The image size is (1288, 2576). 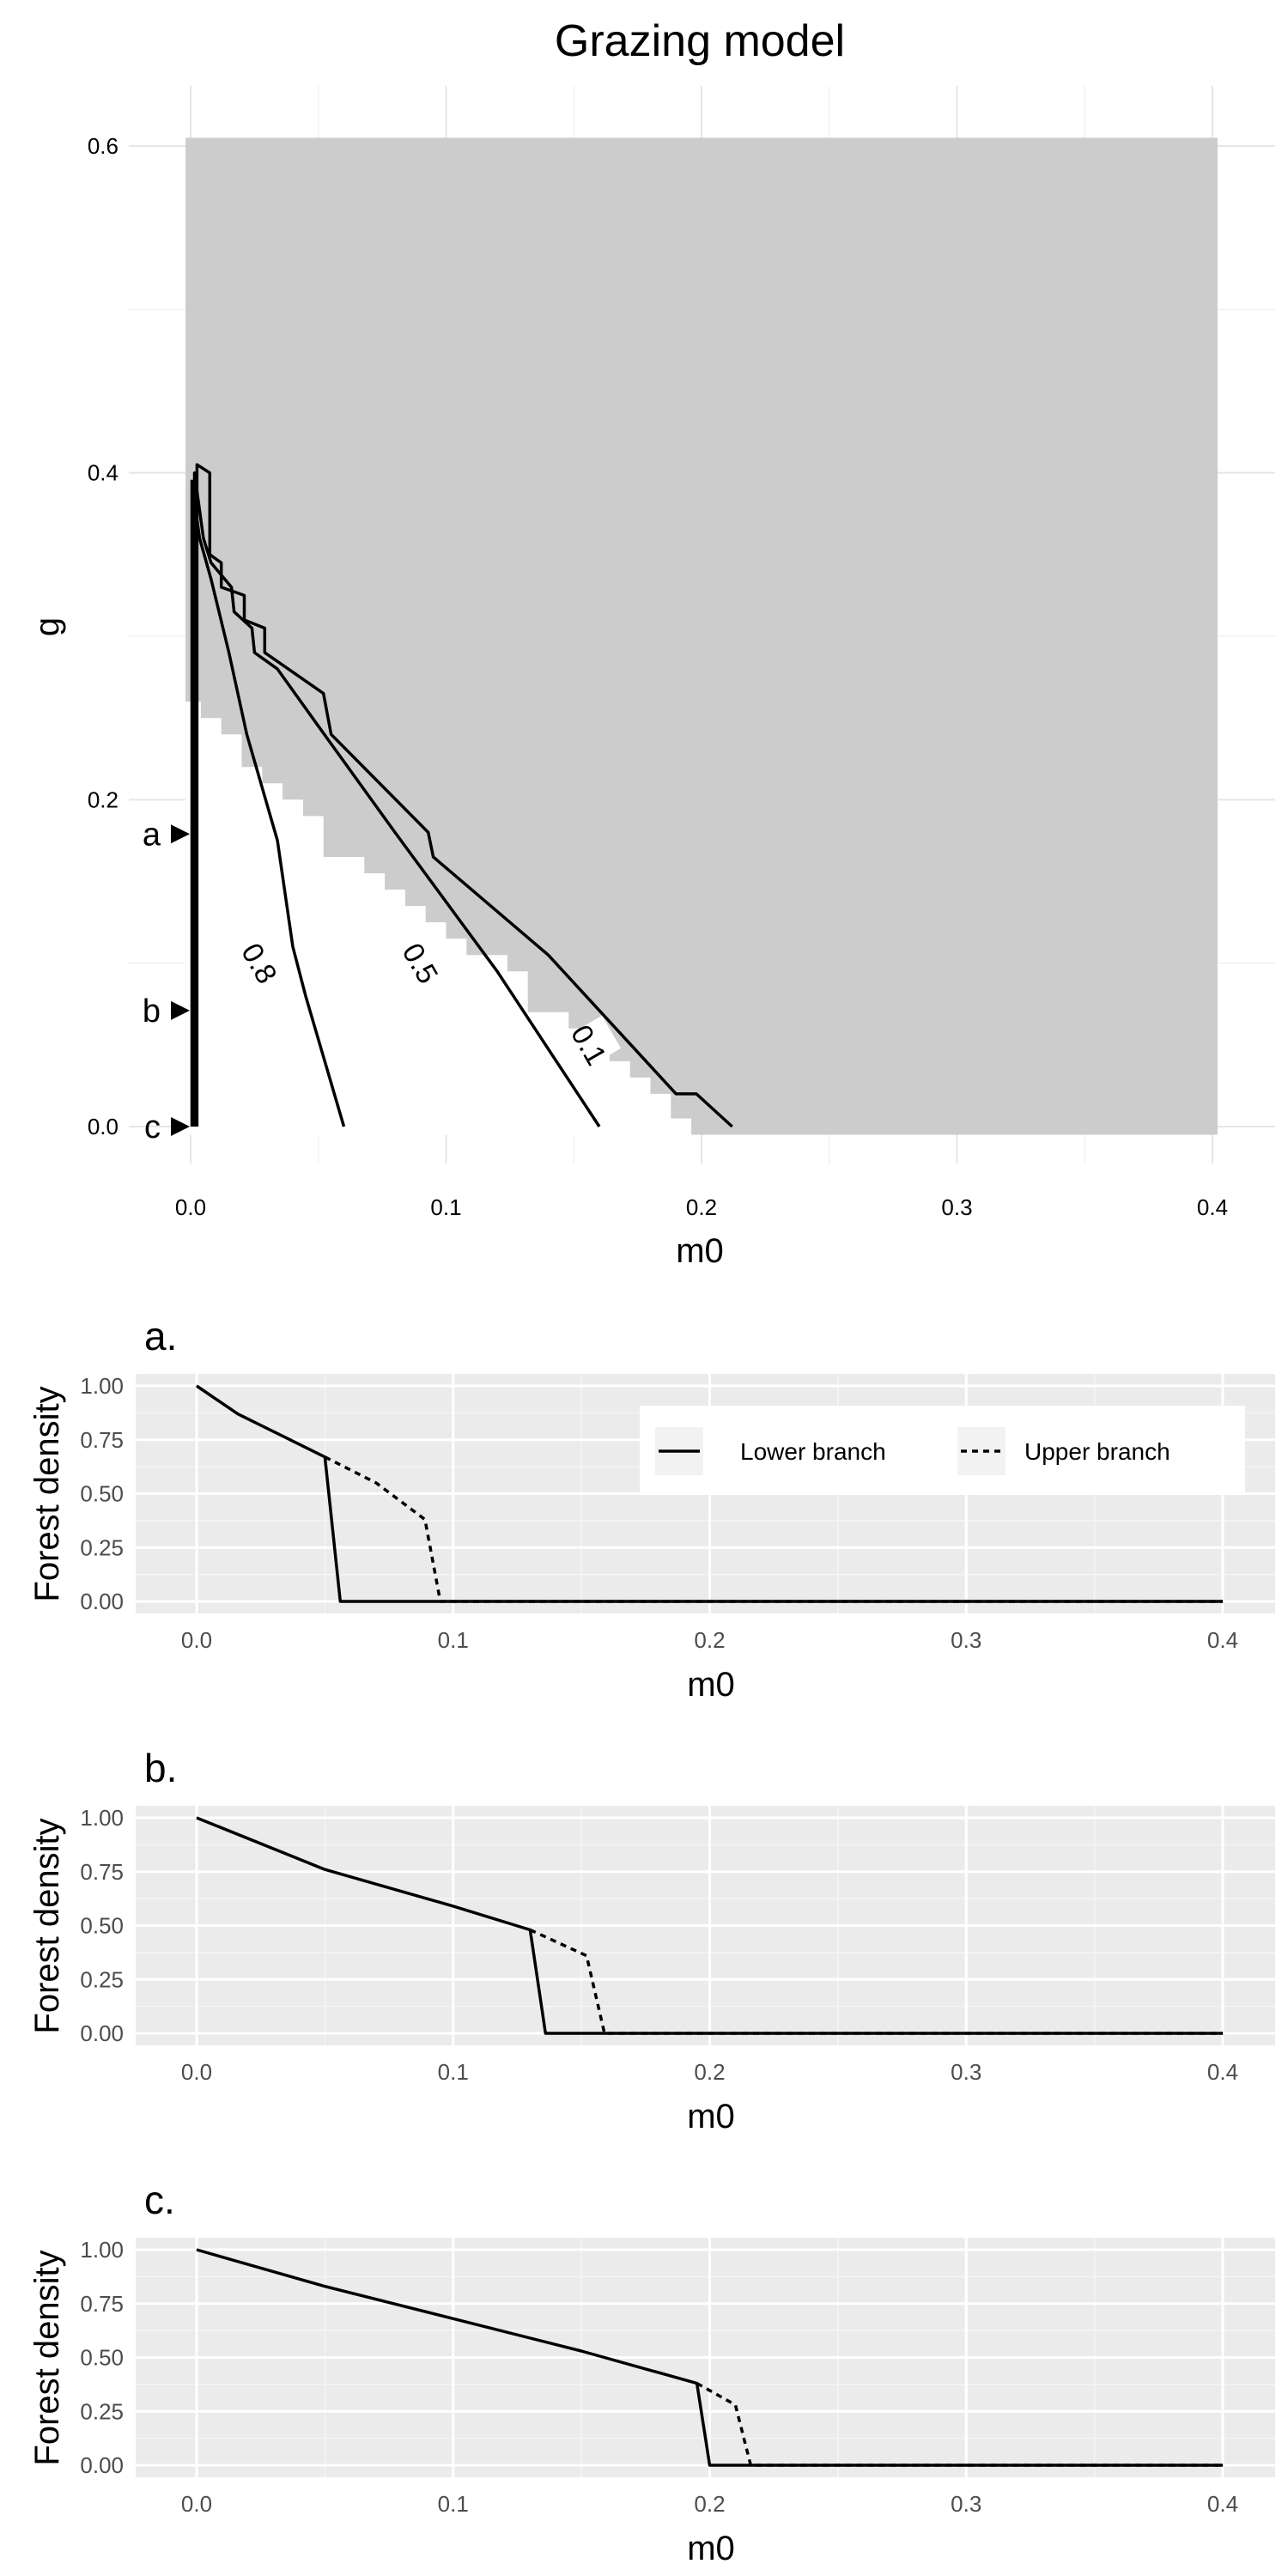 I want to click on panel-c-series, so click(x=709, y=2357).